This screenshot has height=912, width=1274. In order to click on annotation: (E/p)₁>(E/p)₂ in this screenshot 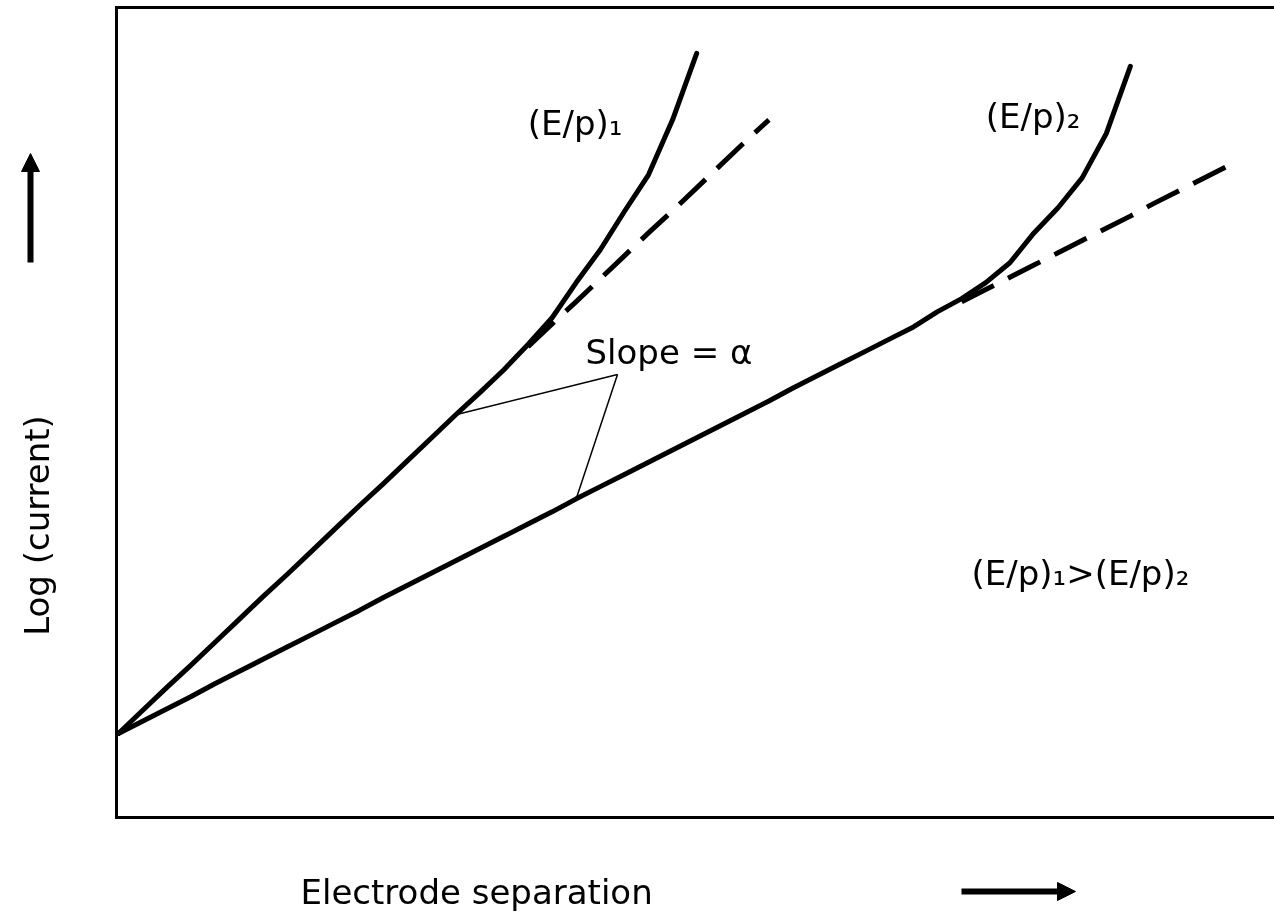, I will do `click(1080, 572)`.